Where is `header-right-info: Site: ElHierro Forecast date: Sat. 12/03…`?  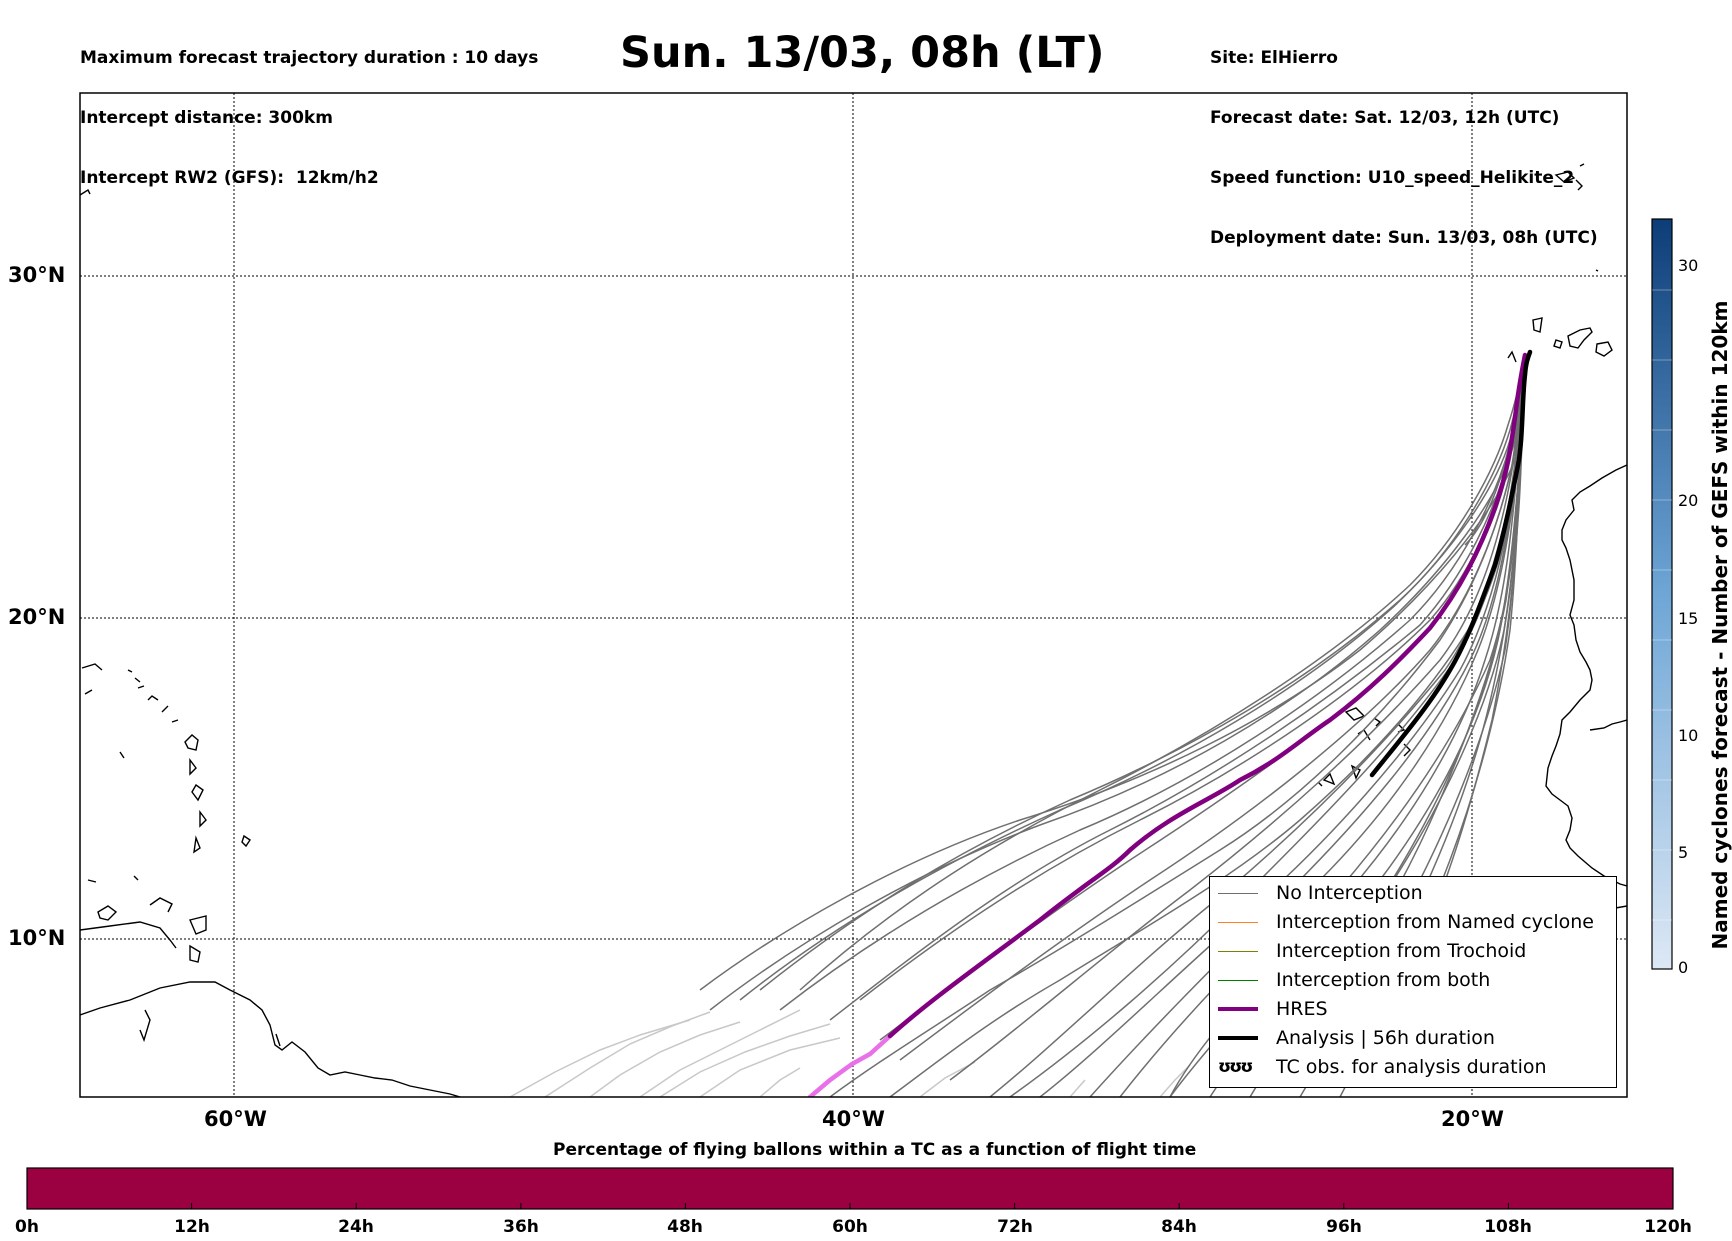
header-right-info: Site: ElHierro Forecast date: Sat. 12/03… is located at coordinates (1404, 138).